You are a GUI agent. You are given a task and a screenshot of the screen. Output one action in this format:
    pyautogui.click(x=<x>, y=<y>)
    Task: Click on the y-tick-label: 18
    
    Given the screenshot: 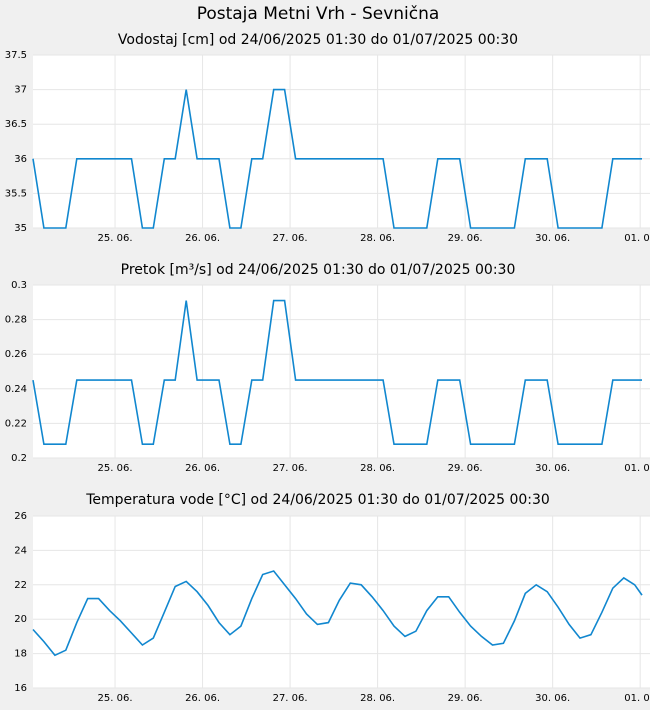 What is the action you would take?
    pyautogui.click(x=20, y=654)
    